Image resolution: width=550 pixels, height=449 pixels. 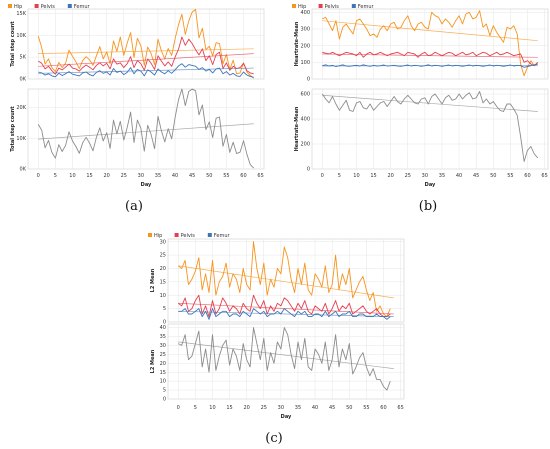 I want to click on y-tick-label: 5K, so click(x=23, y=58).